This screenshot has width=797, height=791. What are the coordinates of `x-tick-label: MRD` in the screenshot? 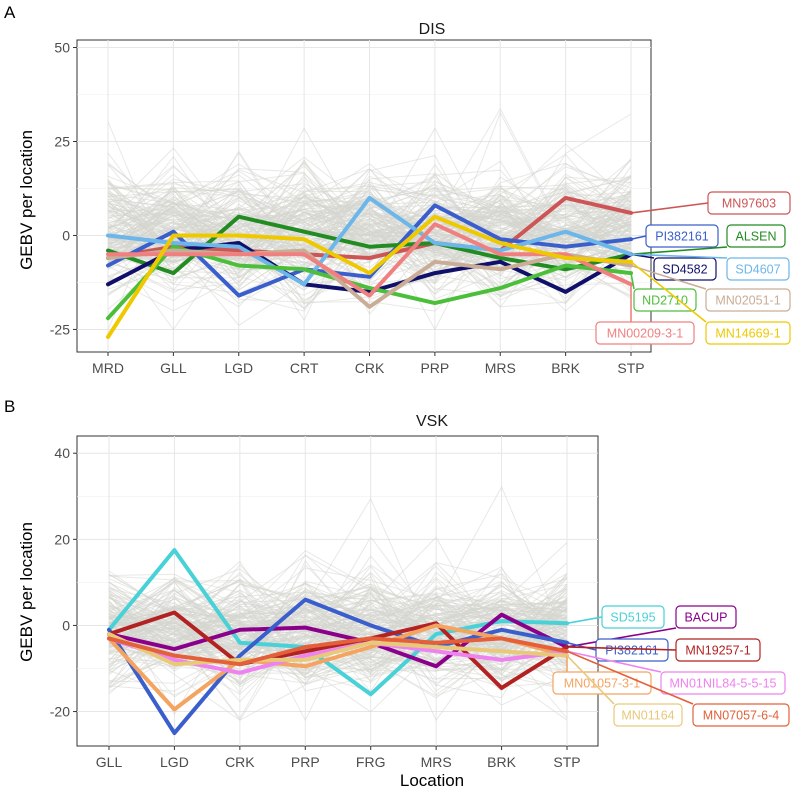 It's located at (108, 368).